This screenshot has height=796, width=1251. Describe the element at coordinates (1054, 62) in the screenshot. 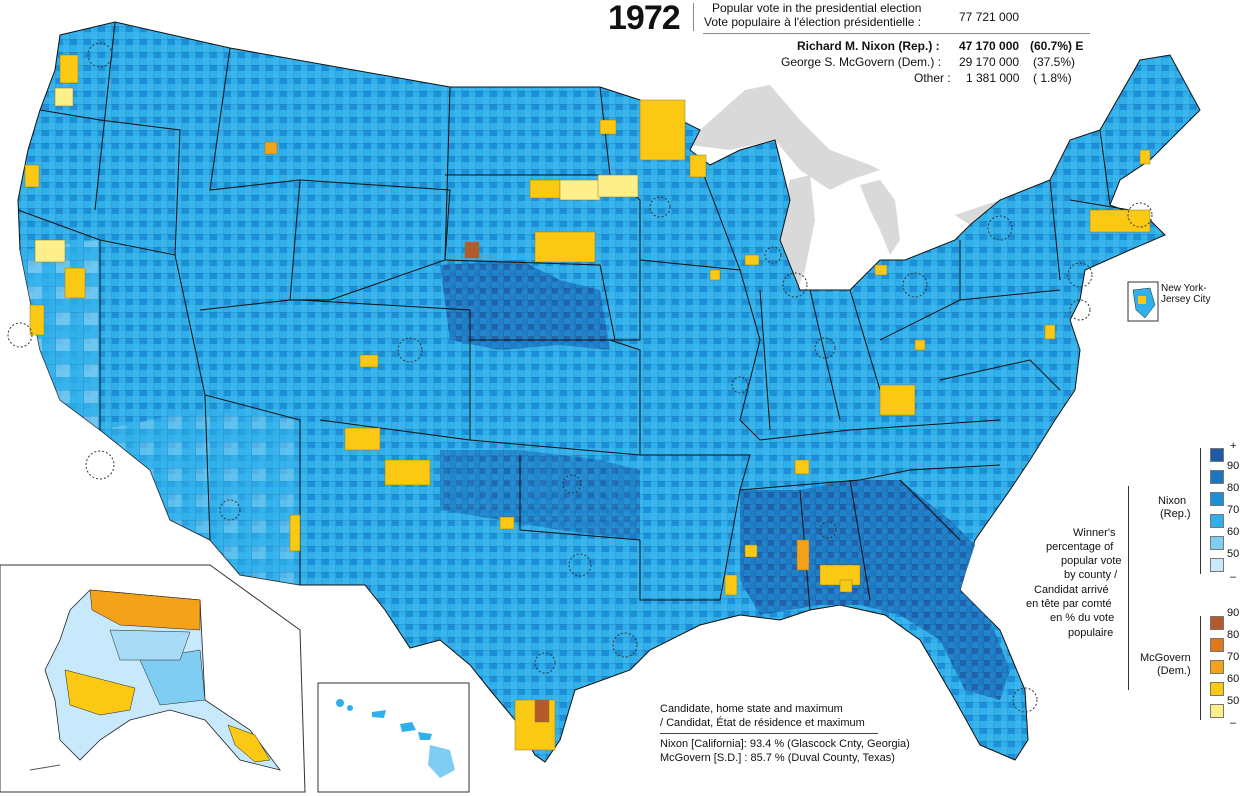

I see `mcgovern-pct: (37.5%)` at that location.